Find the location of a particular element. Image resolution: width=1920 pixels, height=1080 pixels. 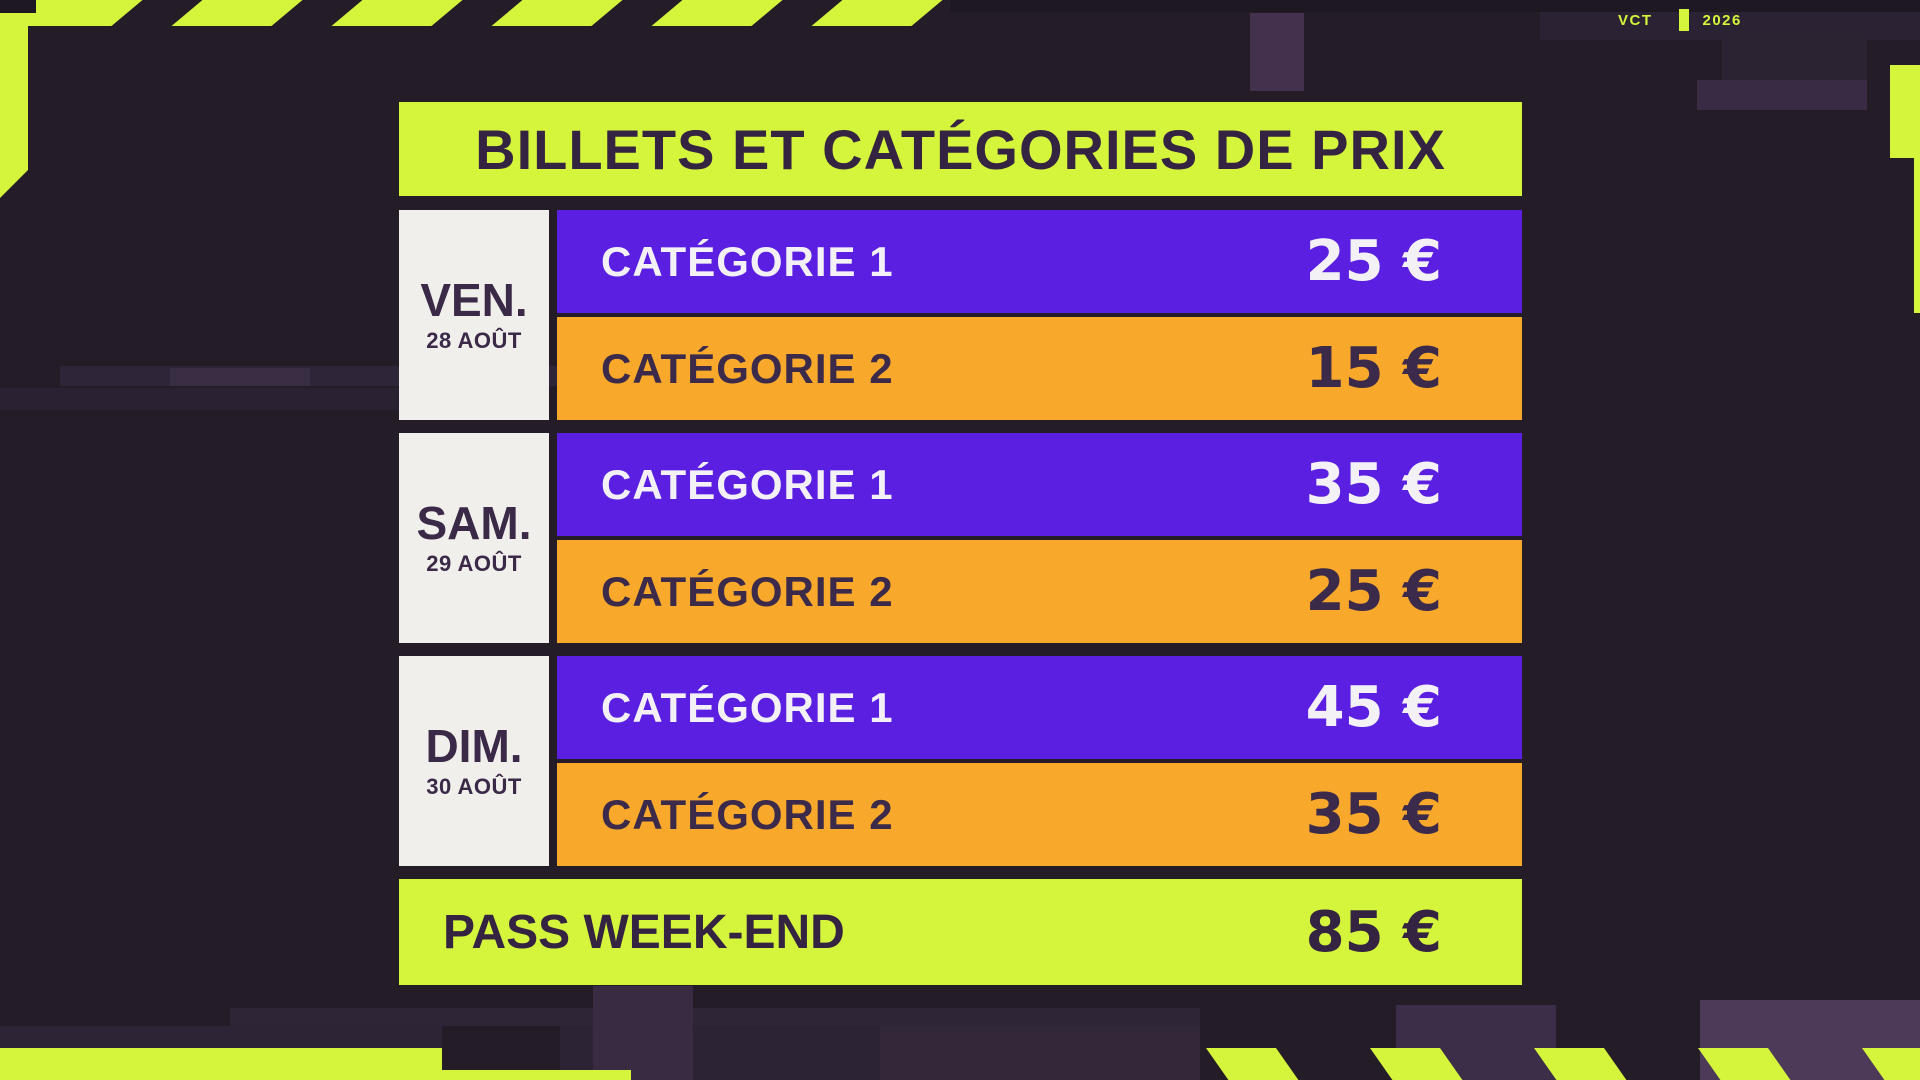

header-banner: BILLETS ET CATÉGORIES DE PRIX is located at coordinates (960, 149).